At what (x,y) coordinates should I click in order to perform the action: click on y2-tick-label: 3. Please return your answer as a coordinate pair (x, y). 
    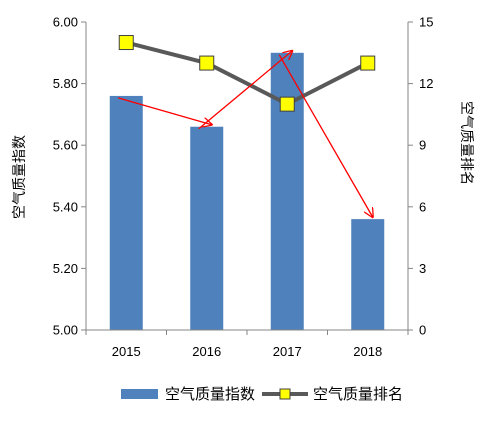
    Looking at the image, I should click on (422, 268).